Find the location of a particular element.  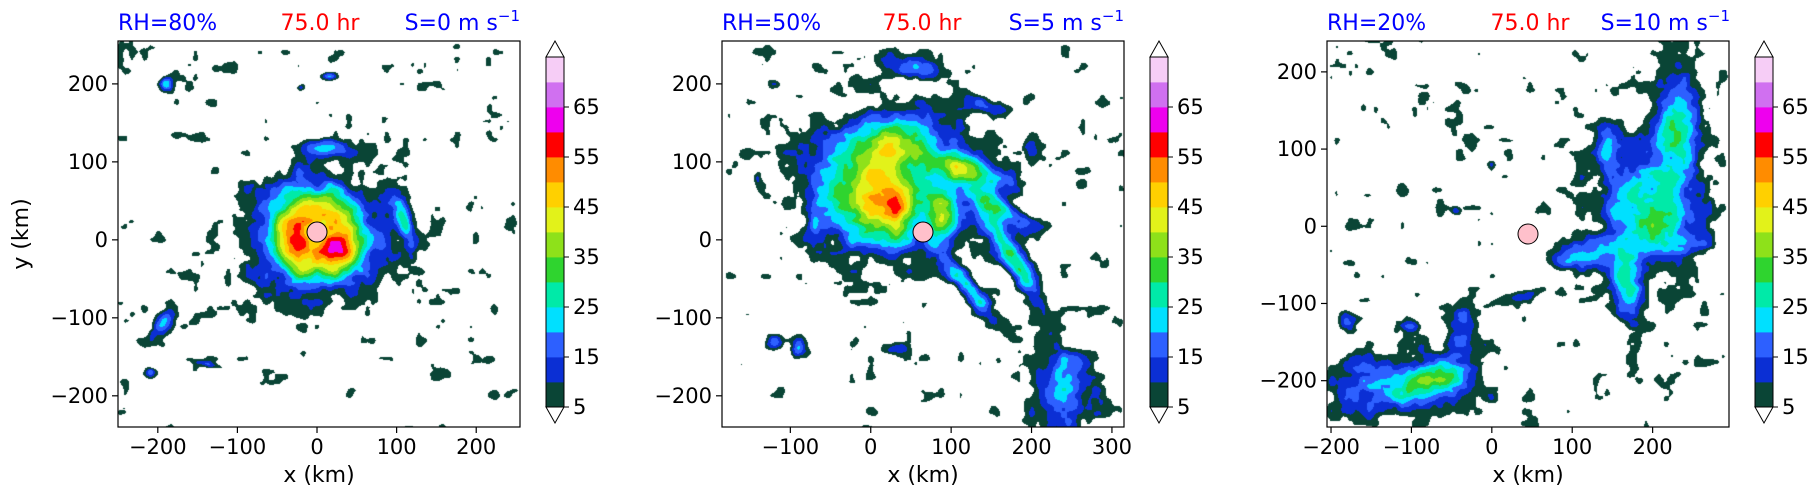

panel-2-xtick-label: 200 is located at coordinates (1031, 447).